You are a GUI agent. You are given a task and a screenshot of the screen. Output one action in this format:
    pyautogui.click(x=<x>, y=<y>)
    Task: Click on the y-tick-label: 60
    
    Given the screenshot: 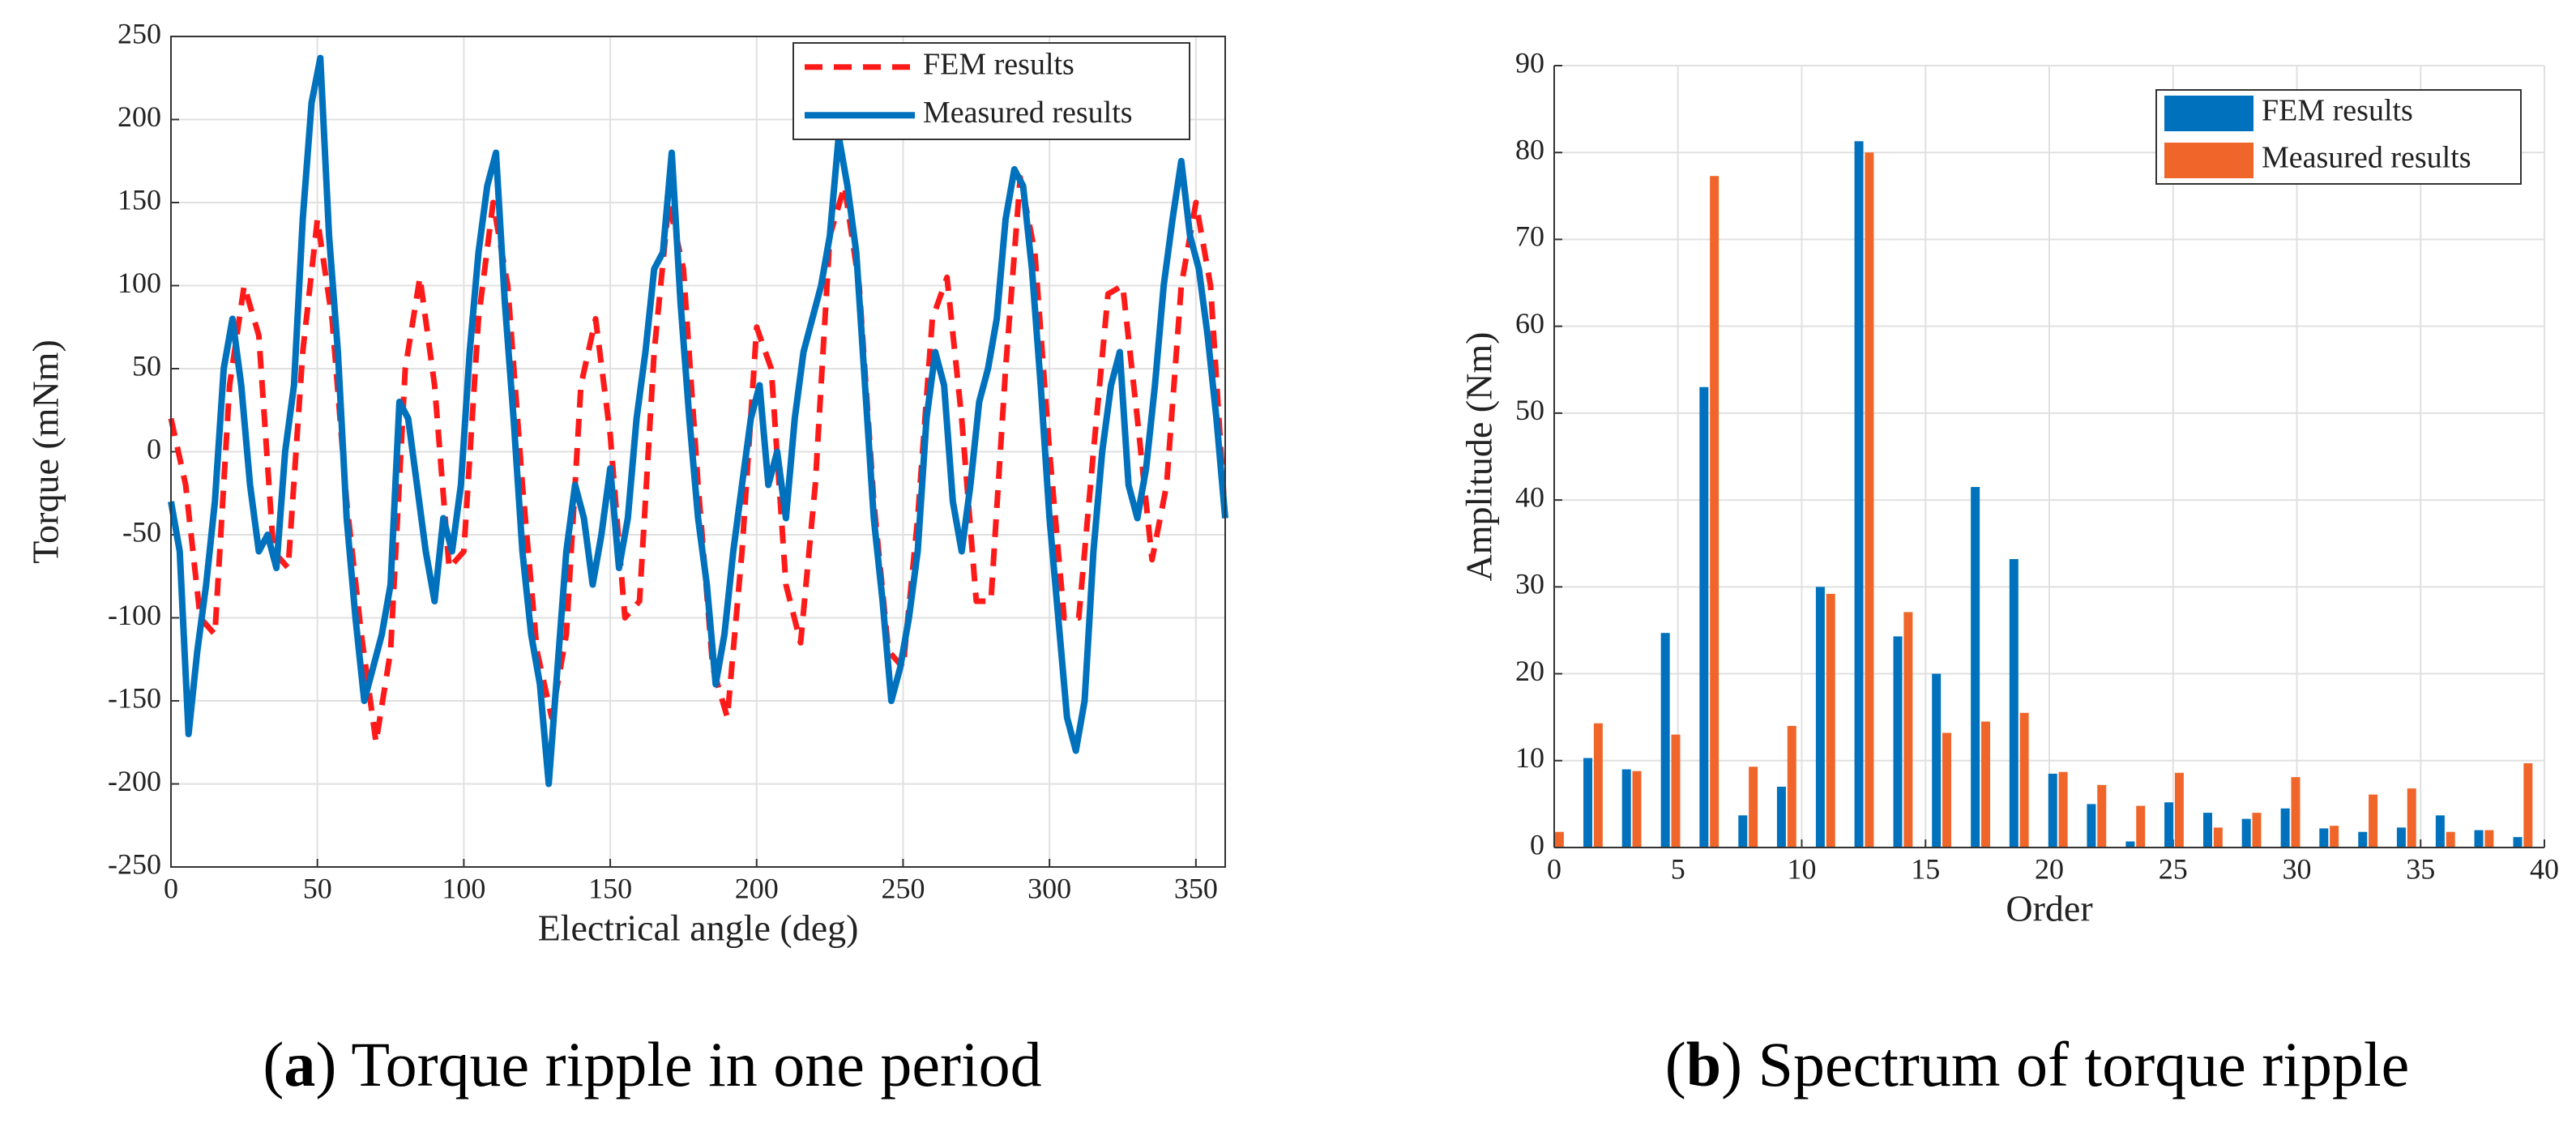 What is the action you would take?
    pyautogui.click(x=1529, y=323)
    